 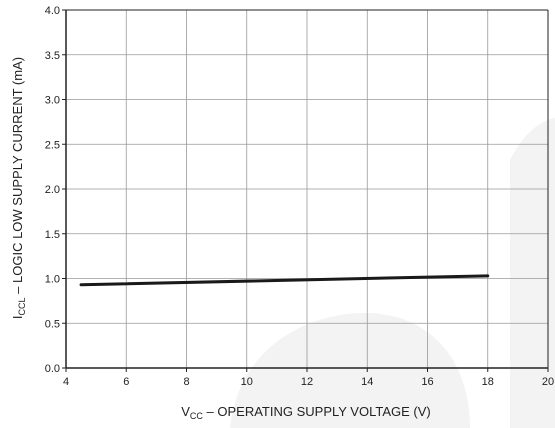 I want to click on series-group, so click(x=284, y=280).